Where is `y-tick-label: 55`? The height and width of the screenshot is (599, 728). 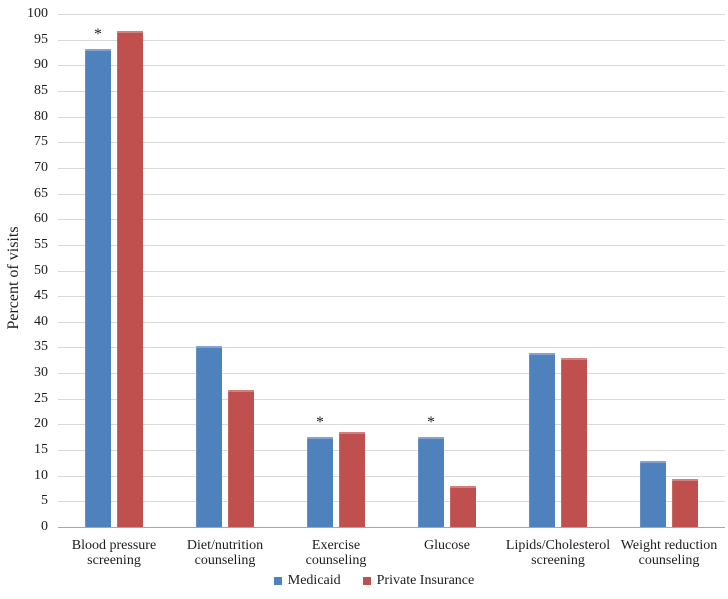 y-tick-label: 55 is located at coordinates (41, 244).